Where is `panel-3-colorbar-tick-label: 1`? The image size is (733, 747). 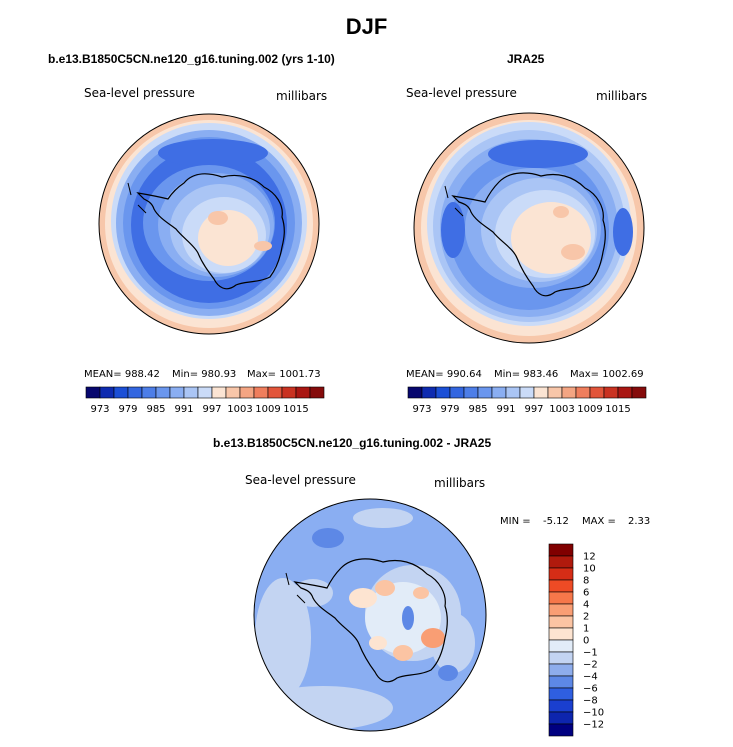
panel-3-colorbar-tick-label: 1 is located at coordinates (586, 629).